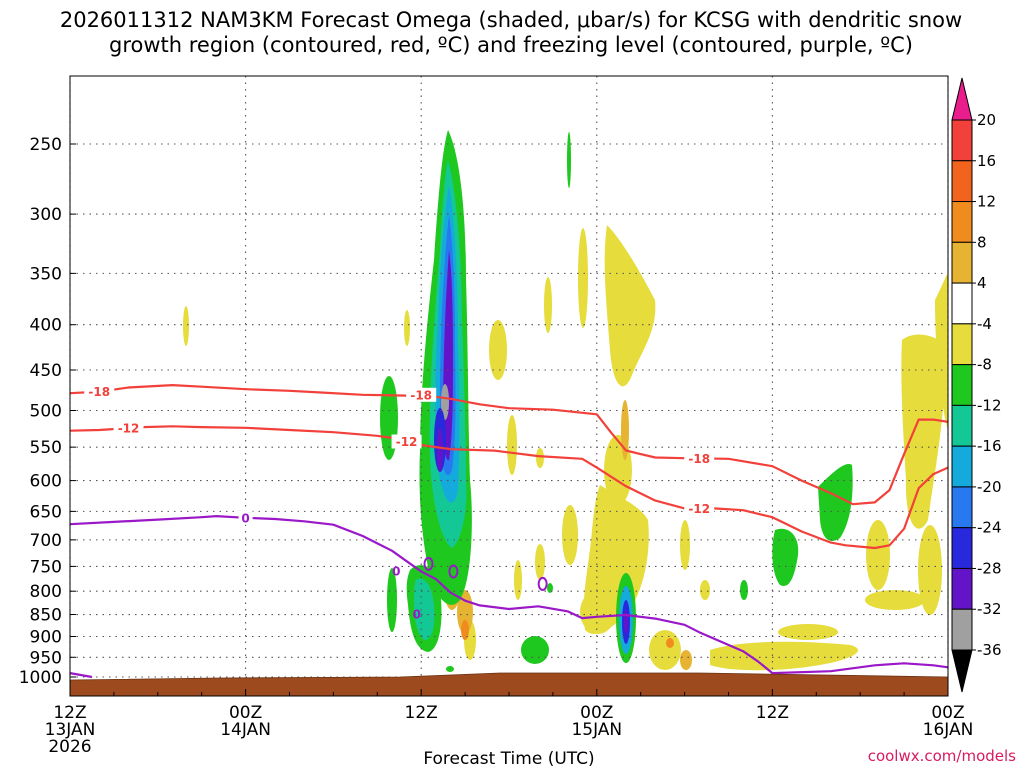 This screenshot has width=1024, height=772. What do you see at coordinates (46, 567) in the screenshot?
I see `y-tick-label: 750` at bounding box center [46, 567].